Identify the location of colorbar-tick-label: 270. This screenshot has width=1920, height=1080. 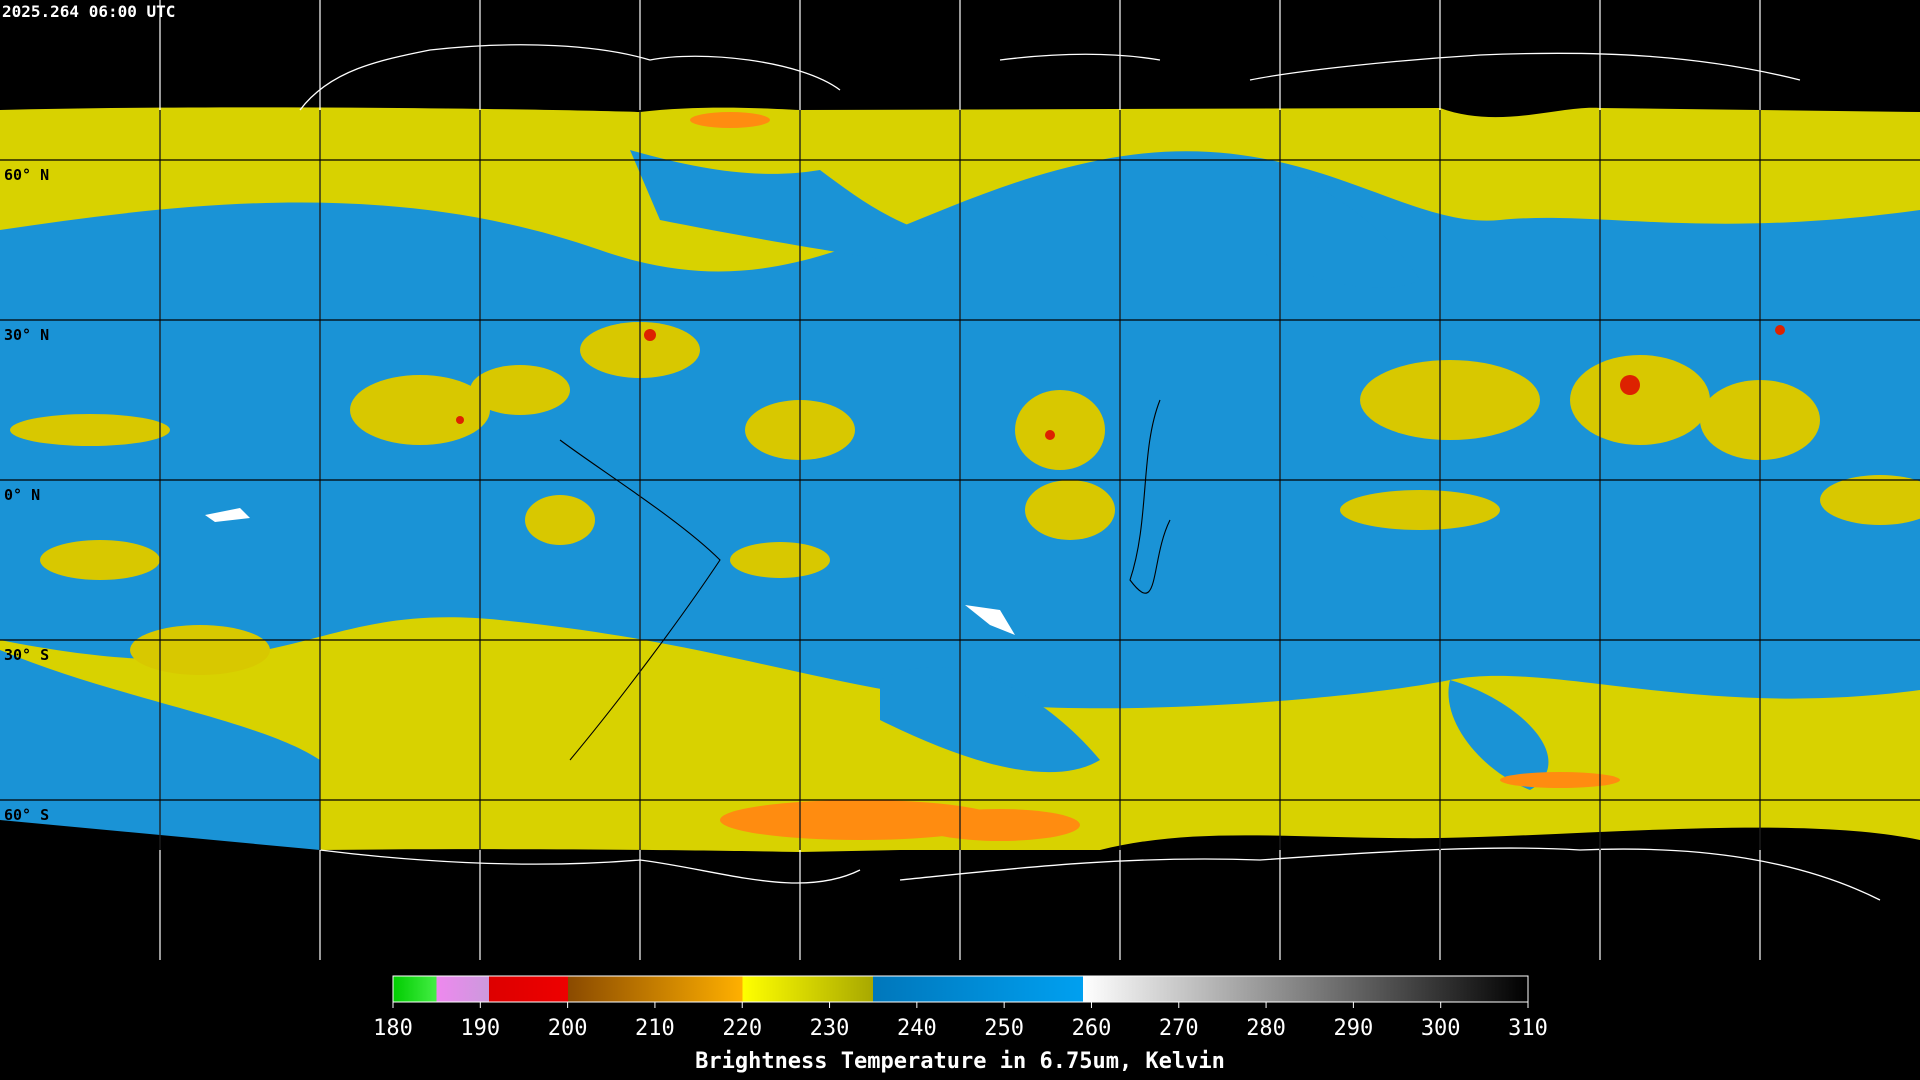
(1179, 1028).